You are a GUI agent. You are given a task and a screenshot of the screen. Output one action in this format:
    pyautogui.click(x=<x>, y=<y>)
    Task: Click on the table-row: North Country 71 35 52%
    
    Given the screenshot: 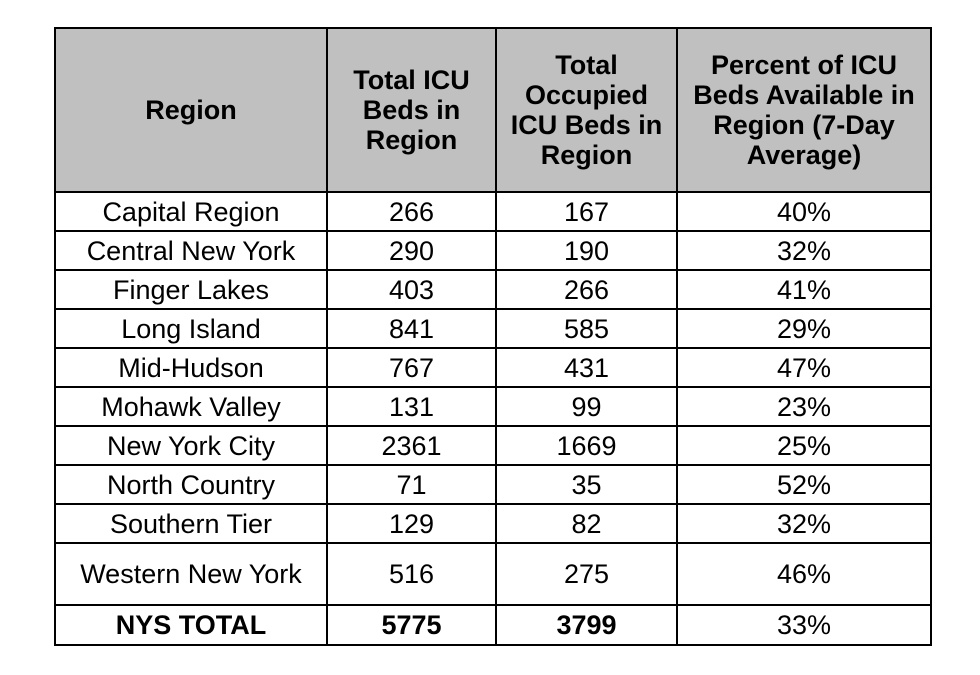 What is the action you would take?
    pyautogui.click(x=493, y=484)
    